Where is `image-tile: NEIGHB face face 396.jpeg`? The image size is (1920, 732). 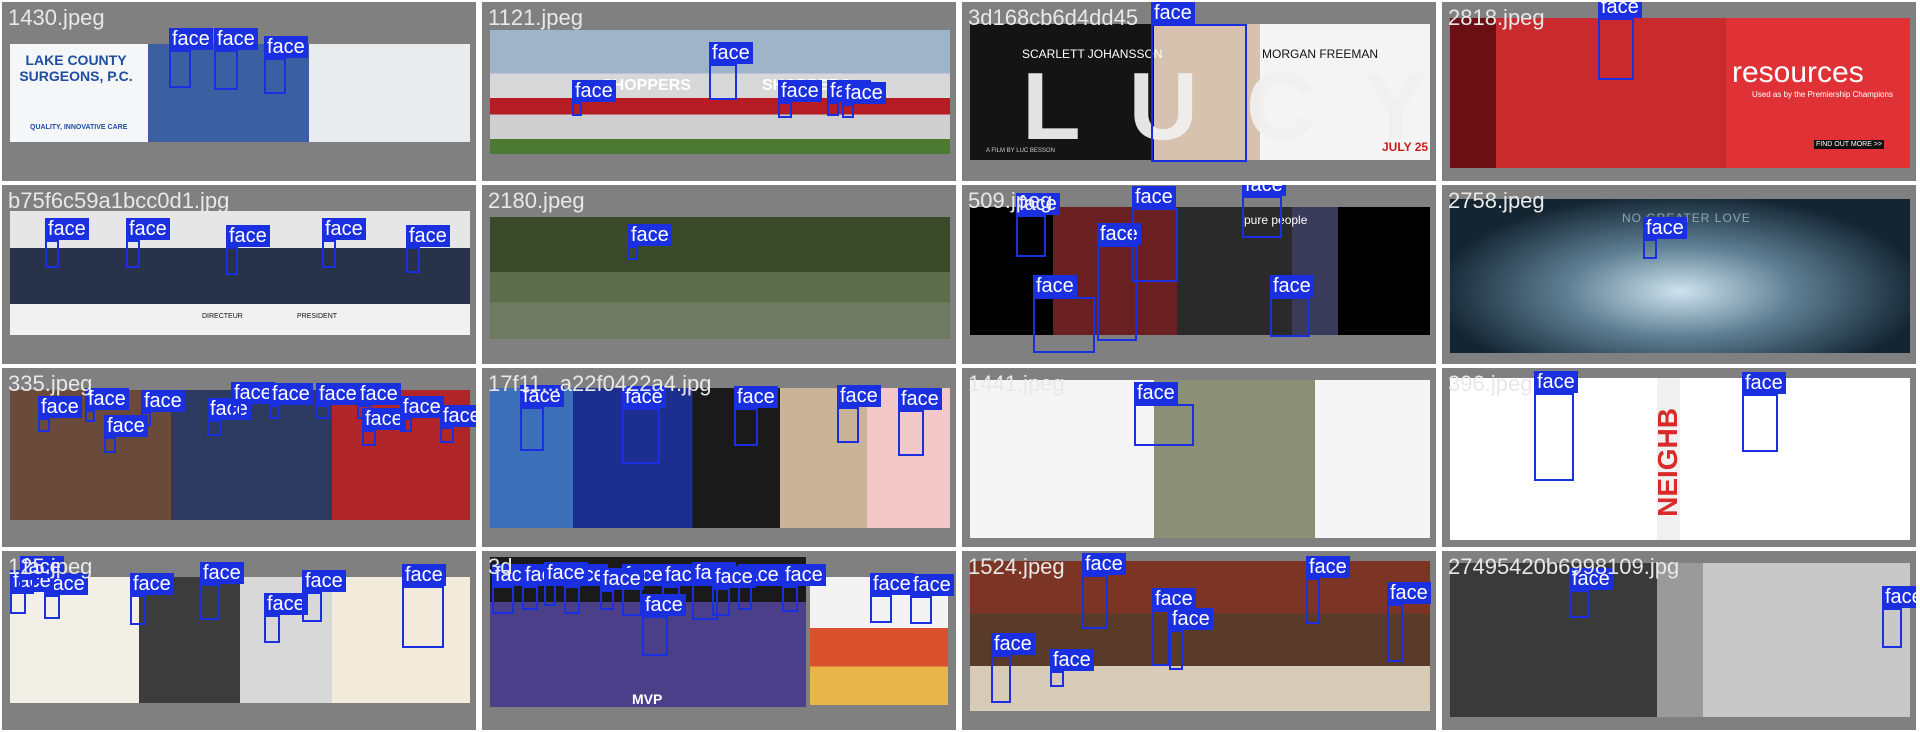
image-tile: NEIGHB face face 396.jpeg is located at coordinates (1679, 457).